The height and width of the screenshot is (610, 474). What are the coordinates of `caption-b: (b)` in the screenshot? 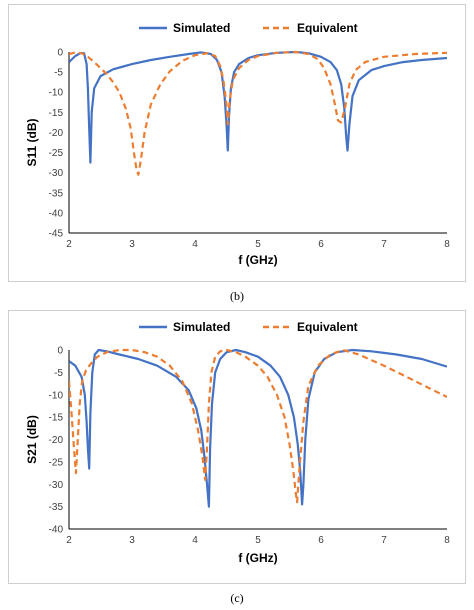 It's located at (237, 296).